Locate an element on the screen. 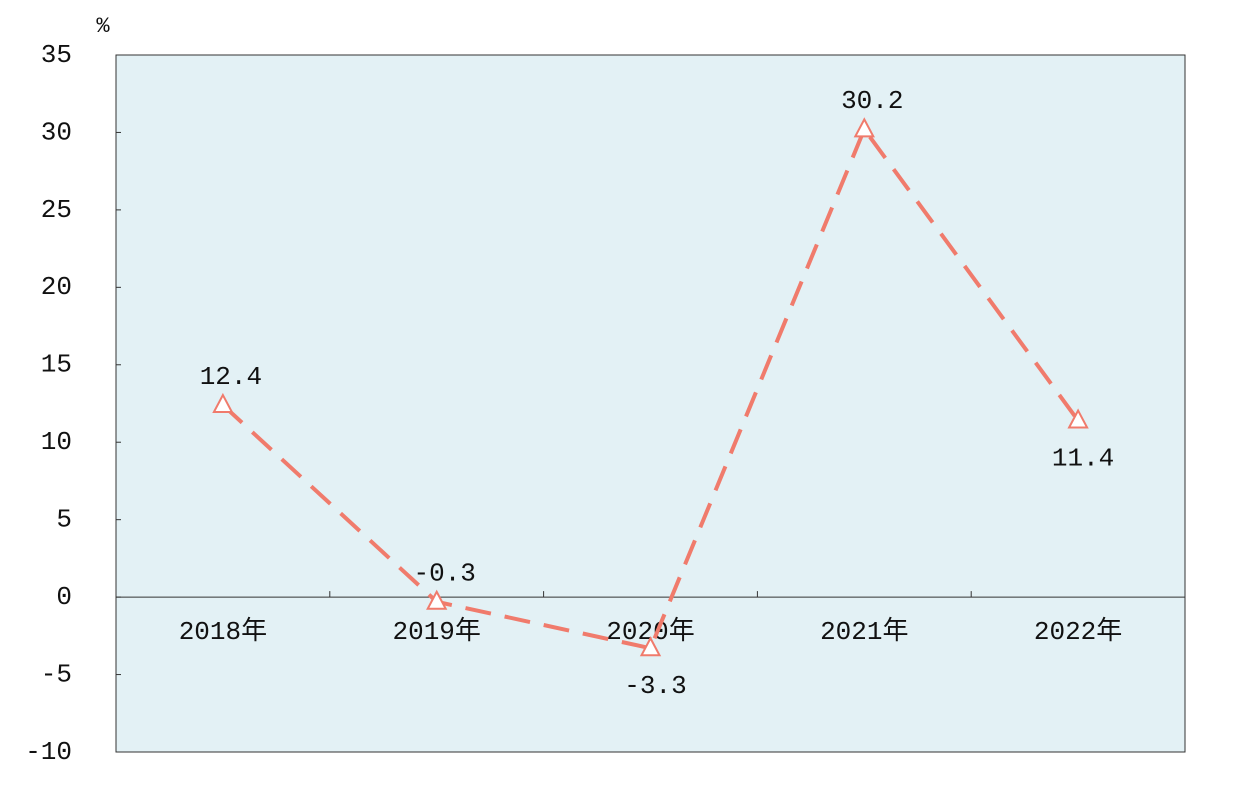 This screenshot has width=1235, height=789. y-tick-label: 30 is located at coordinates (56, 132).